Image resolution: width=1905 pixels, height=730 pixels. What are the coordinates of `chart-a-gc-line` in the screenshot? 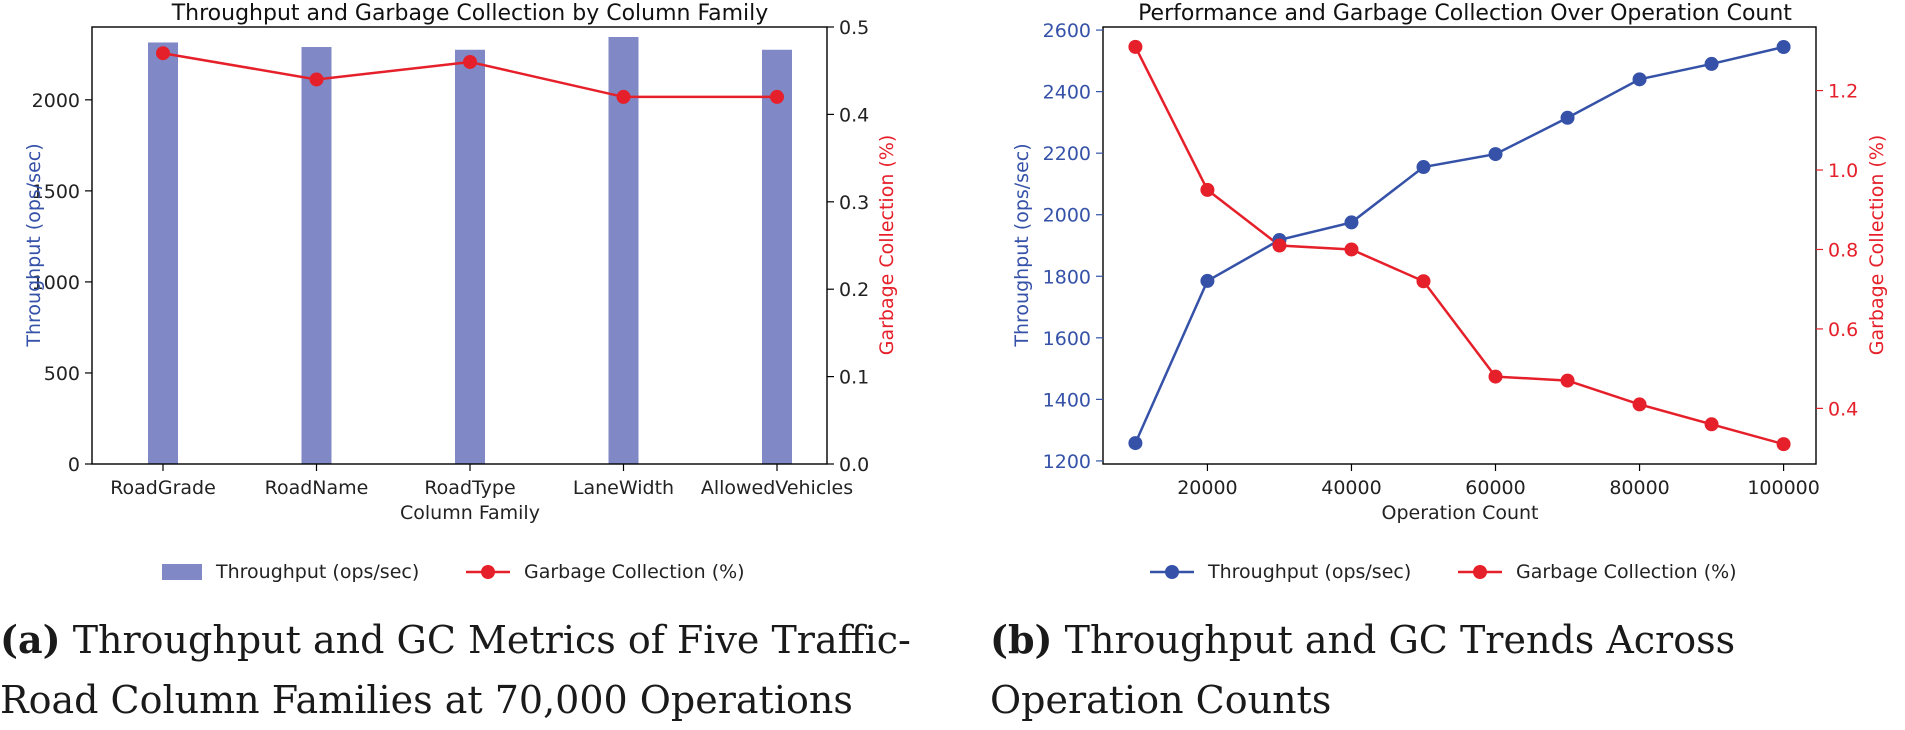 It's located at (470, 75).